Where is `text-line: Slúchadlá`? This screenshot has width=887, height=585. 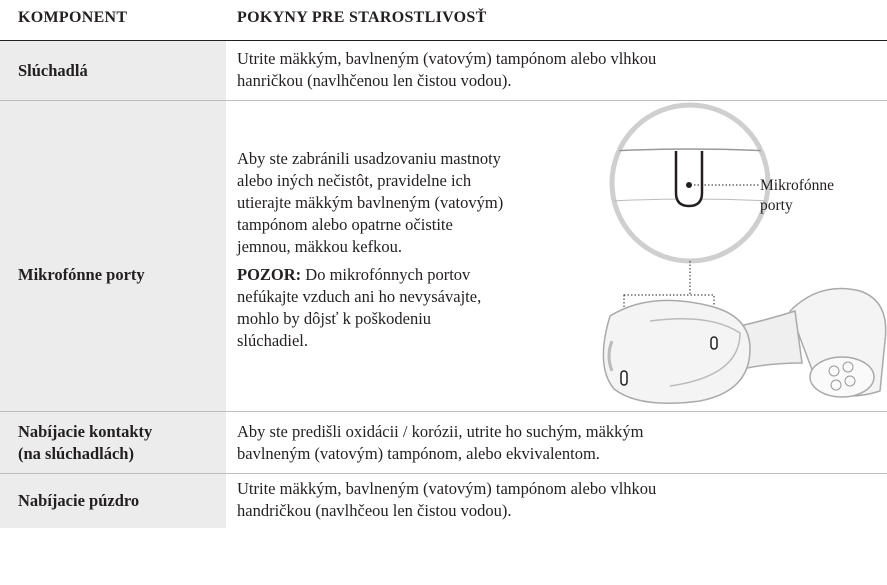
text-line: Slúchadlá is located at coordinates (53, 70).